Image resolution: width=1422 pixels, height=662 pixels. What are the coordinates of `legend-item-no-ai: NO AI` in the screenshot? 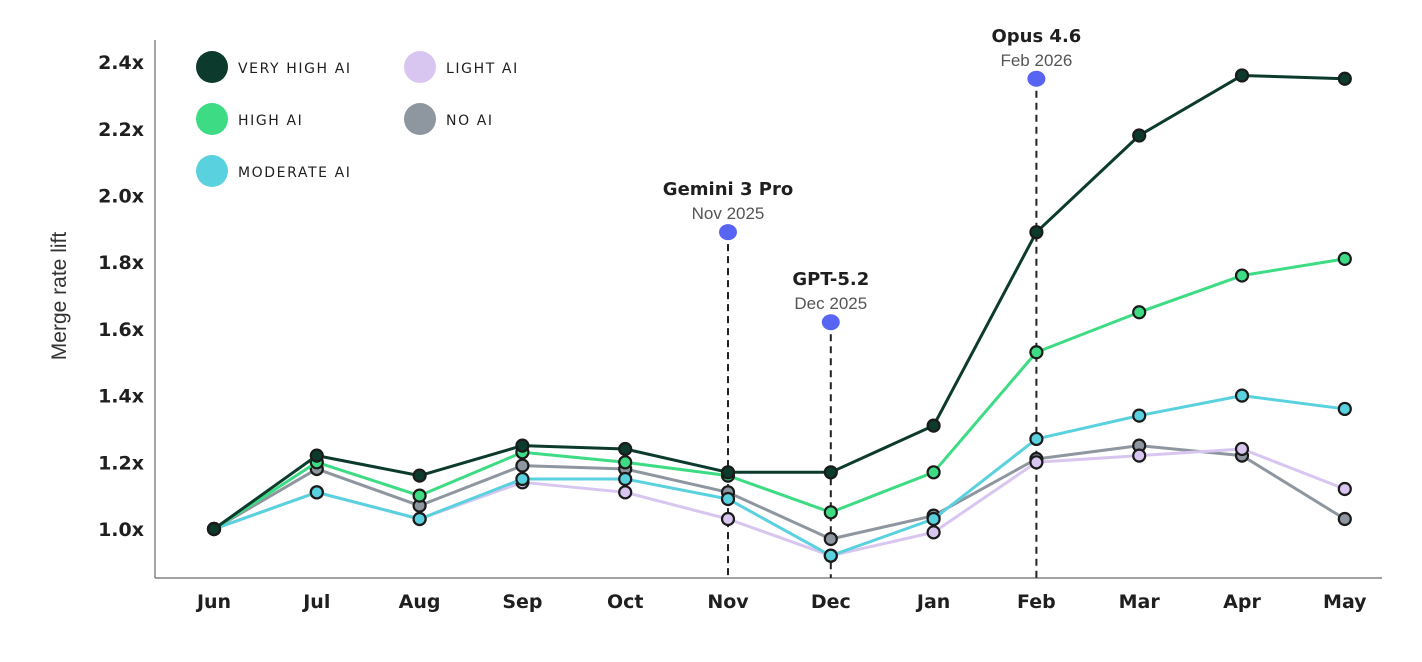 It's located at (448, 119).